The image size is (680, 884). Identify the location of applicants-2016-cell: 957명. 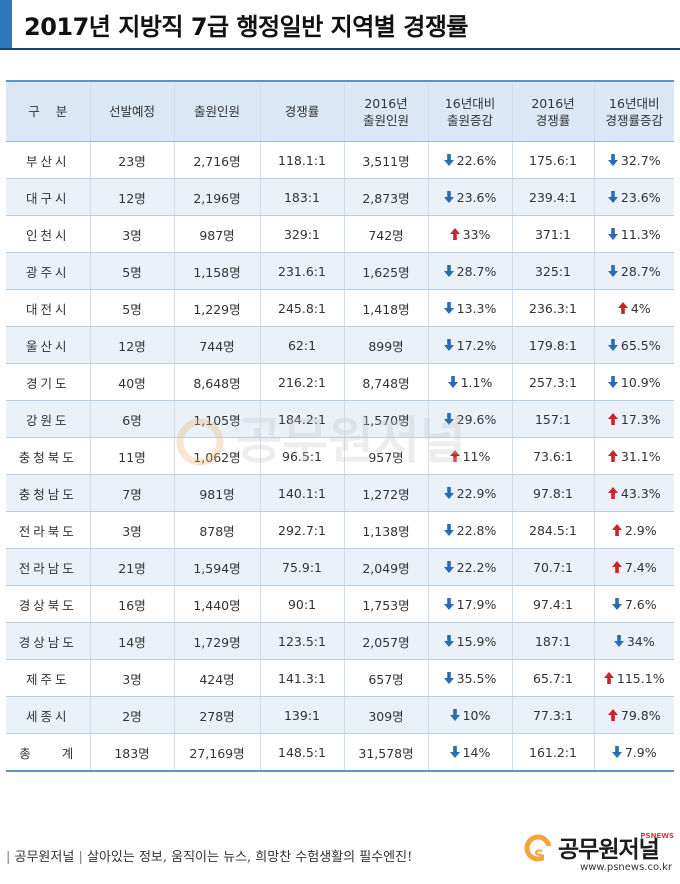
(385, 456).